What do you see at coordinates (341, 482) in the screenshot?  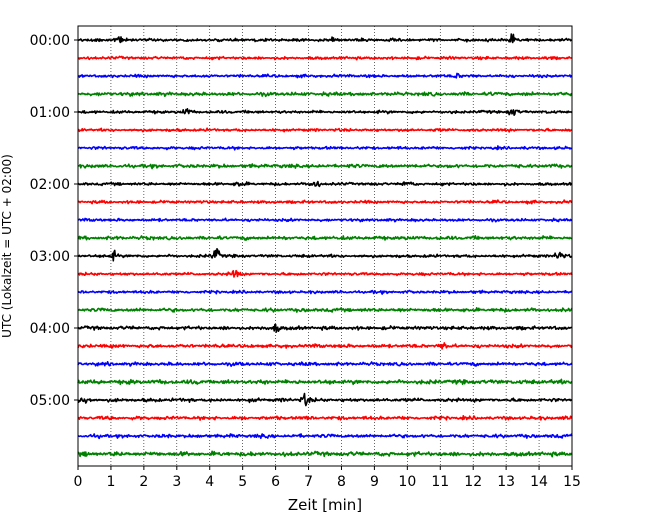 I see `x-tick-label: 8` at bounding box center [341, 482].